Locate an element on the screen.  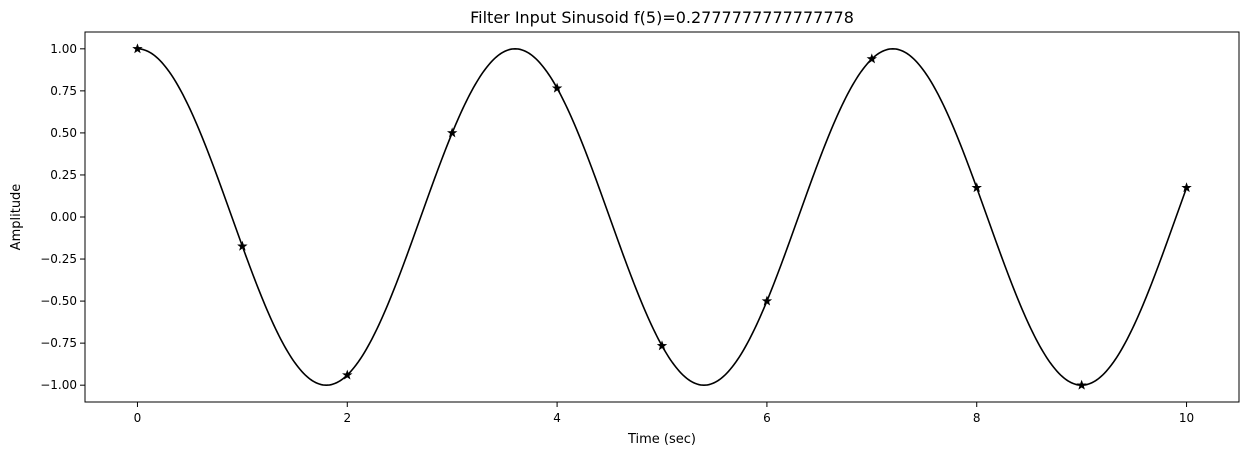
x-axis-ticks: 0 2 4 6 8 10 is located at coordinates (664, 413).